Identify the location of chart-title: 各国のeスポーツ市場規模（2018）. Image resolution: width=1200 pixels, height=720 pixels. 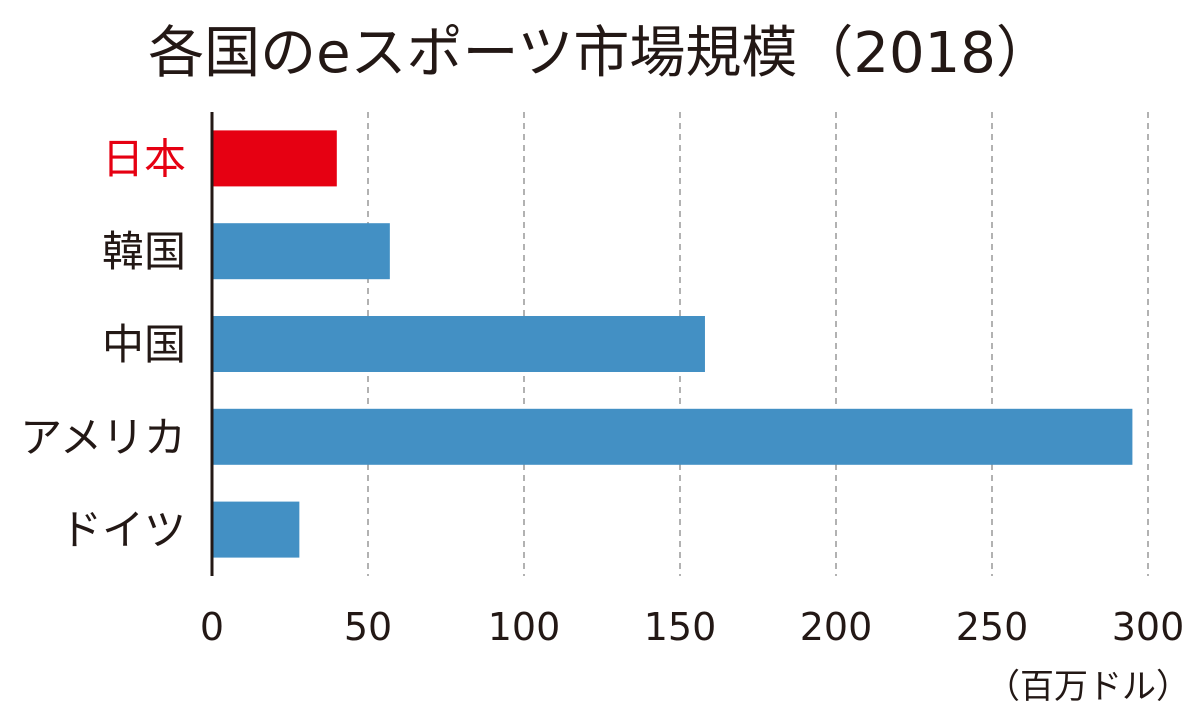
(600, 53).